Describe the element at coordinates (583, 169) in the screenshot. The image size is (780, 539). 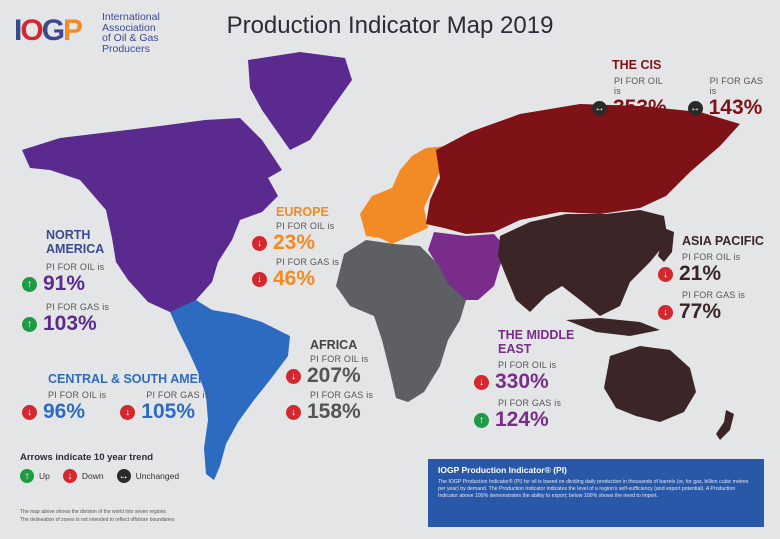
I see `cis-shape` at that location.